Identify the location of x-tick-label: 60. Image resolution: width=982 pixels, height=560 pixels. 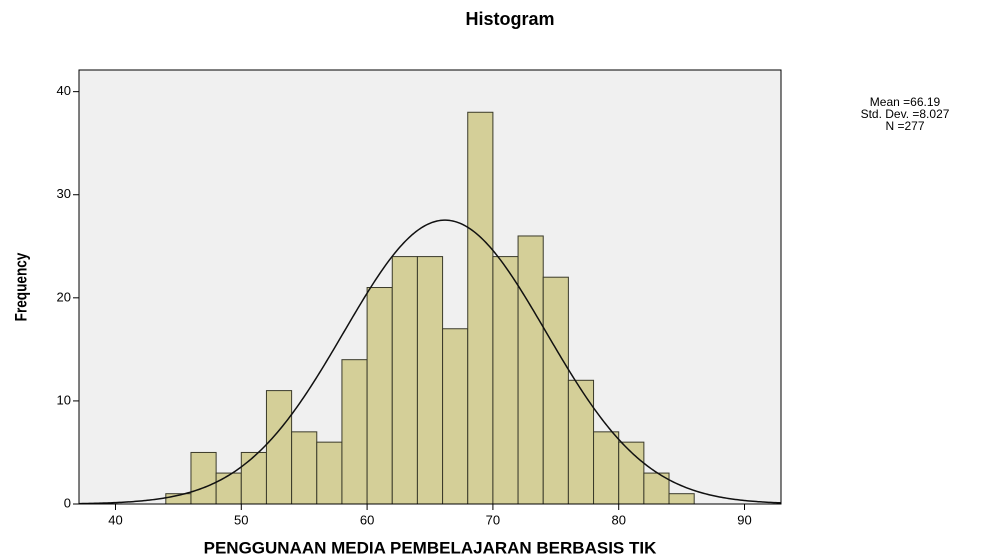
(367, 519).